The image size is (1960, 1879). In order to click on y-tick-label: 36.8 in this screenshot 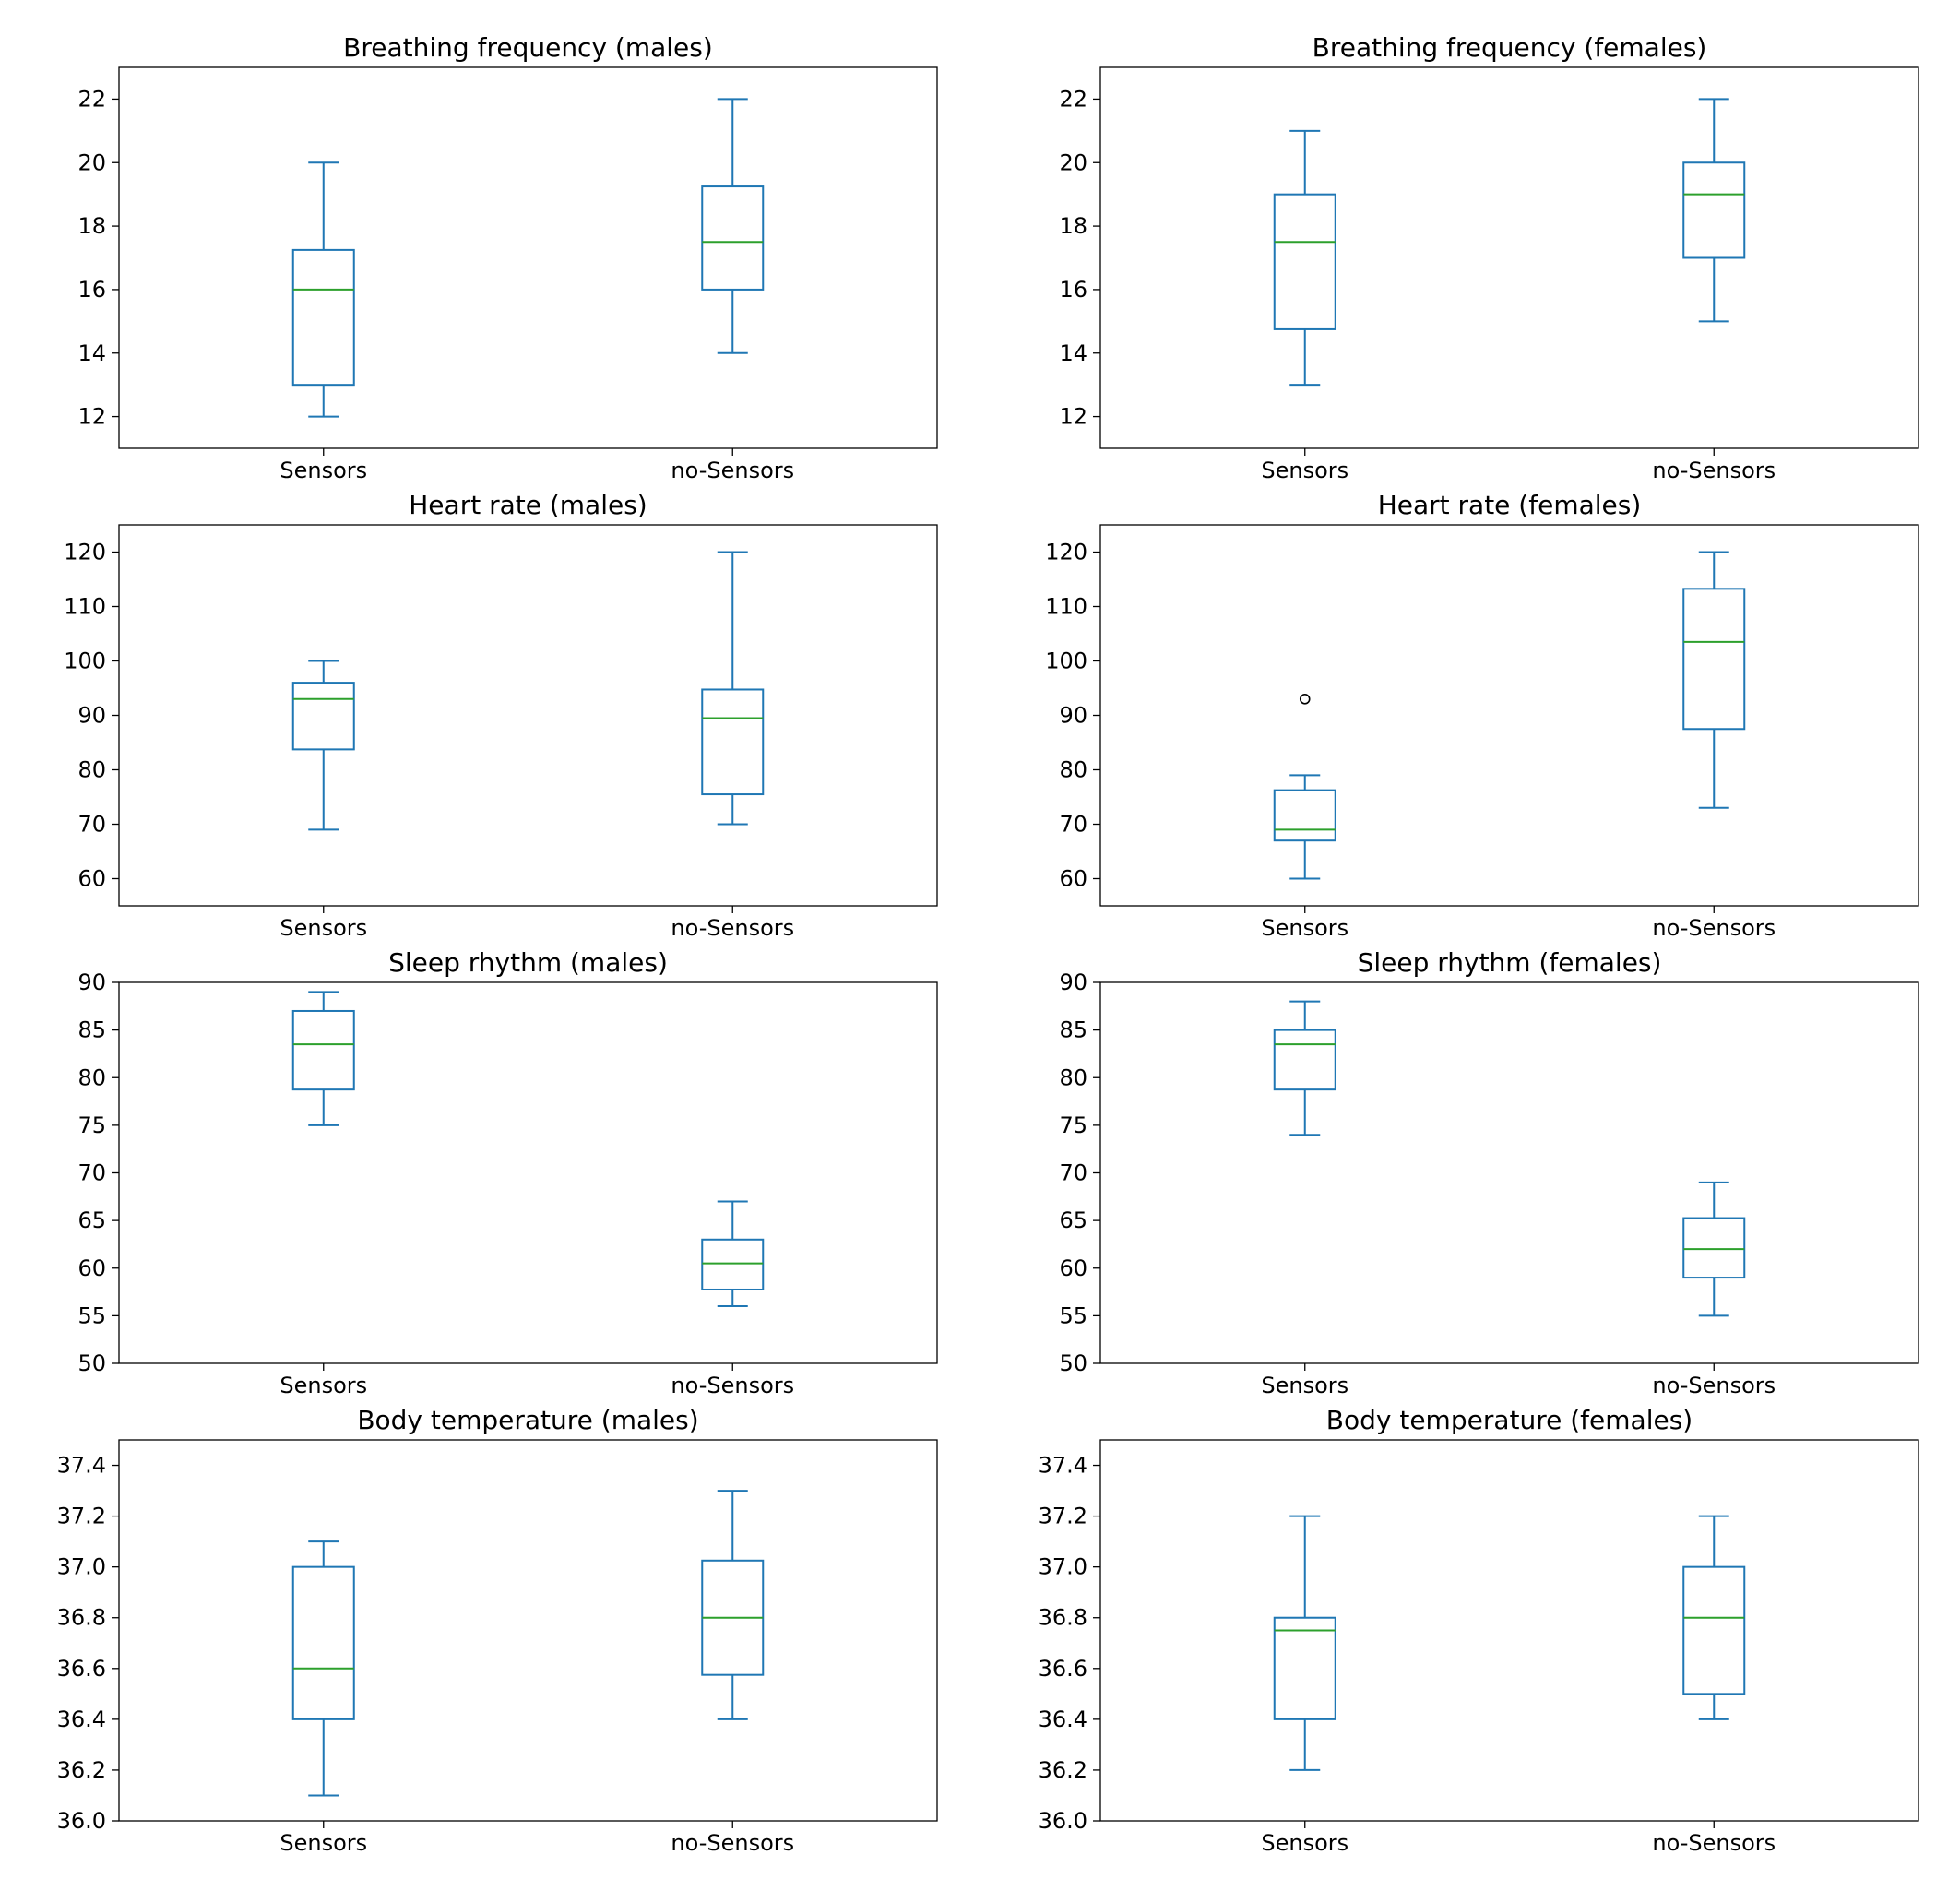, I will do `click(1063, 1618)`.